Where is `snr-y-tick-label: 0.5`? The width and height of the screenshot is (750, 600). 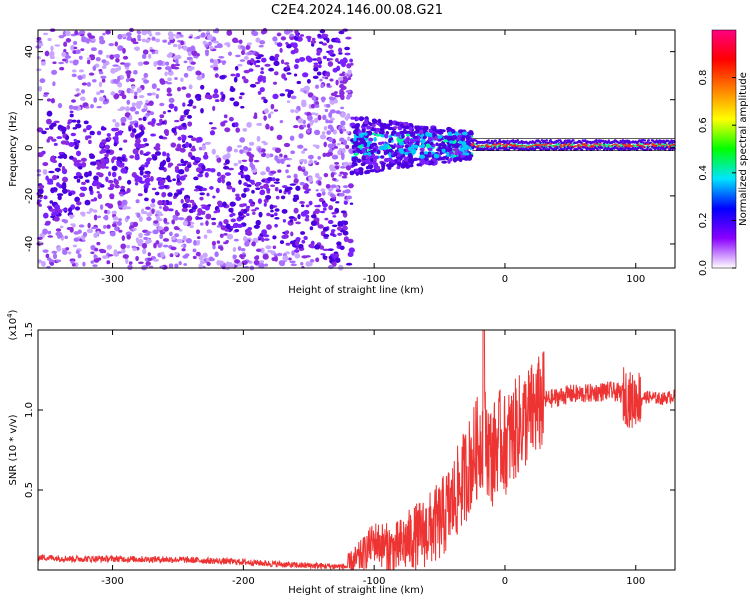 snr-y-tick-label: 0.5 is located at coordinates (29, 490).